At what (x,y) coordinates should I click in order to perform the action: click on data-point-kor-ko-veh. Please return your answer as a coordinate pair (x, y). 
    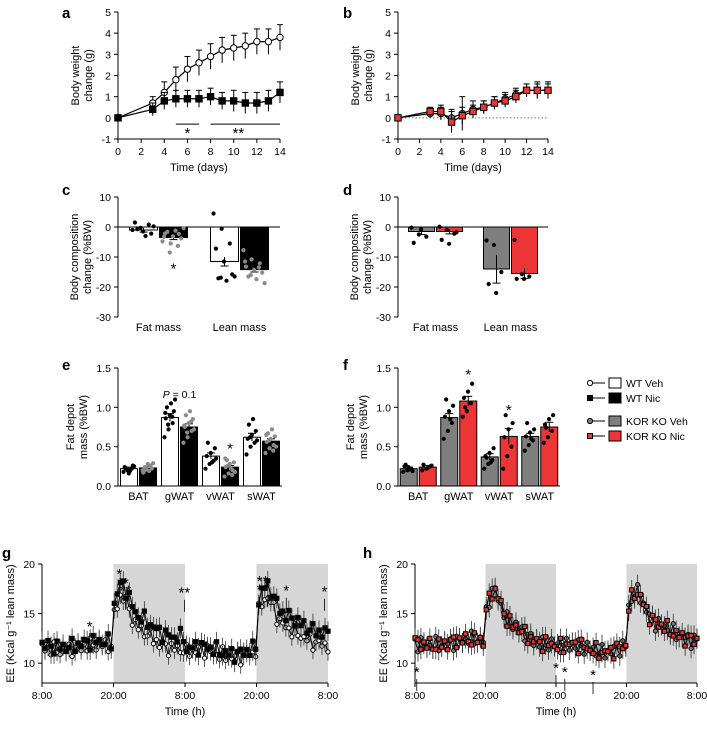
    Looking at the image, I should click on (691, 648).